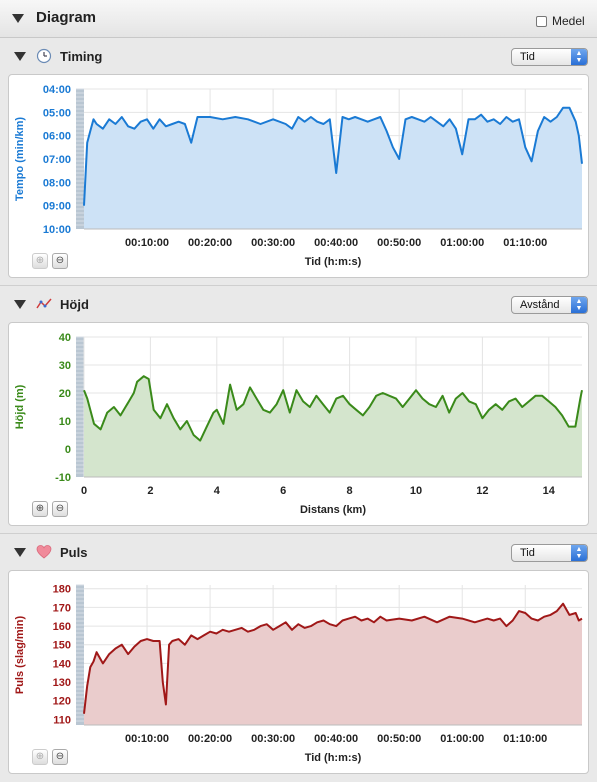 The width and height of the screenshot is (597, 782). What do you see at coordinates (62, 608) in the screenshot?
I see `y-tick-label: 170` at bounding box center [62, 608].